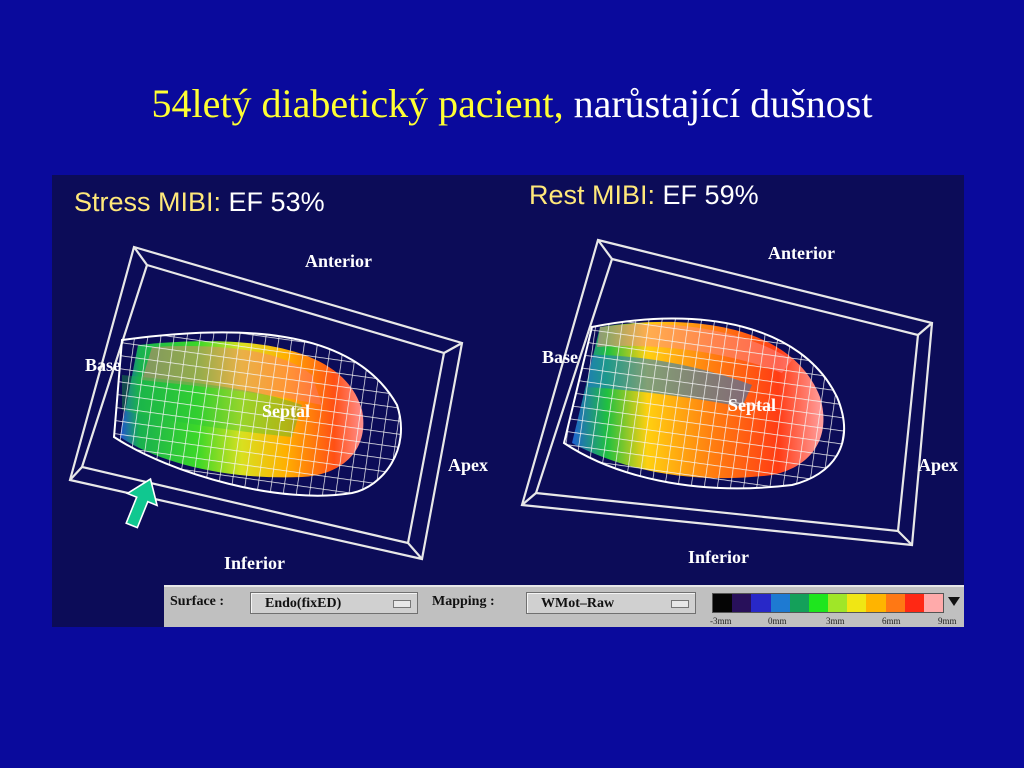 The image size is (1024, 768). I want to click on rest-ef: EF 59%, so click(710, 195).